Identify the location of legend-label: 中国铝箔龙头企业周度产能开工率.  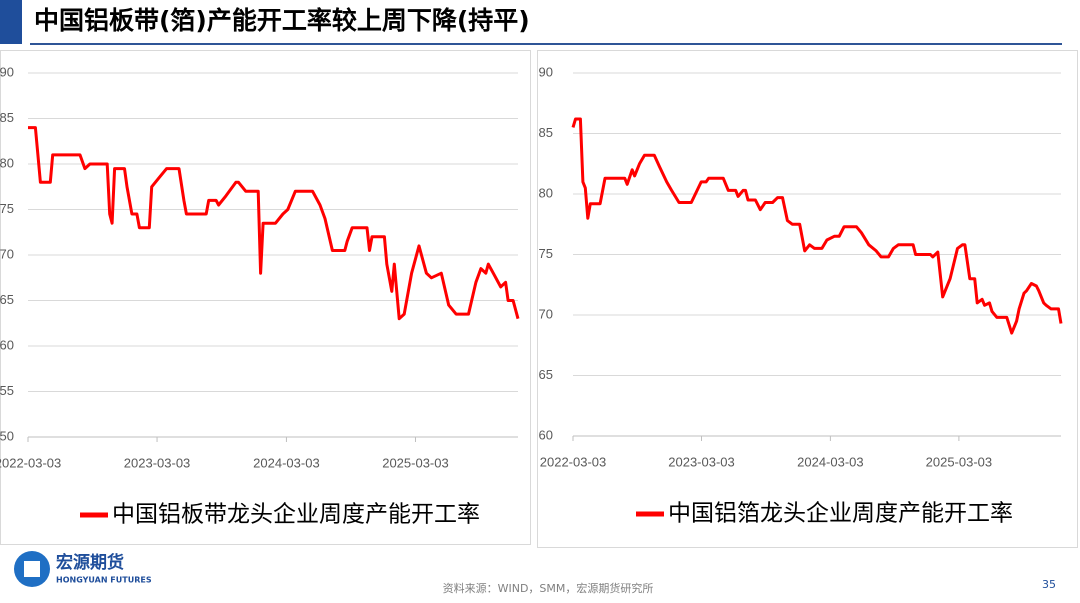
(840, 514).